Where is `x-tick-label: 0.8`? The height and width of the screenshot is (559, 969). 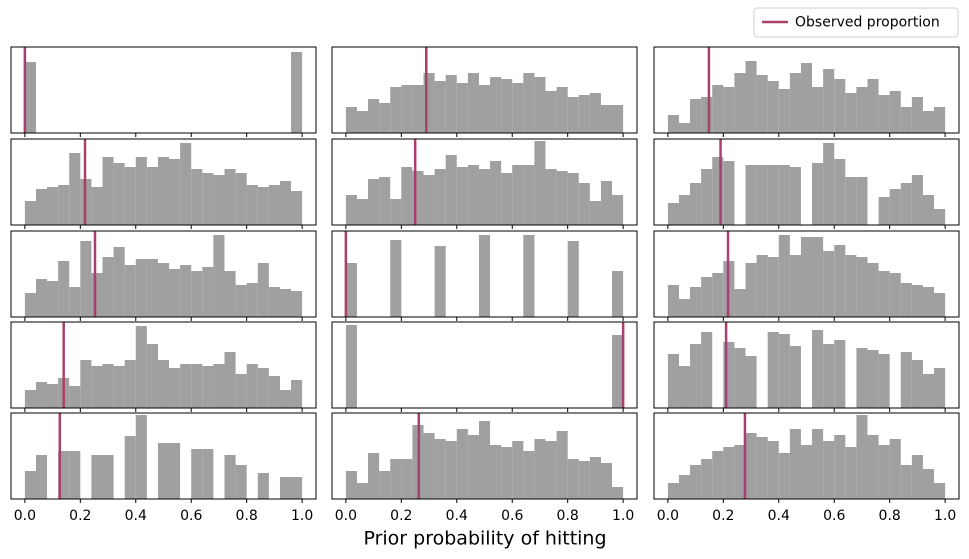 x-tick-label: 0.8 is located at coordinates (890, 516).